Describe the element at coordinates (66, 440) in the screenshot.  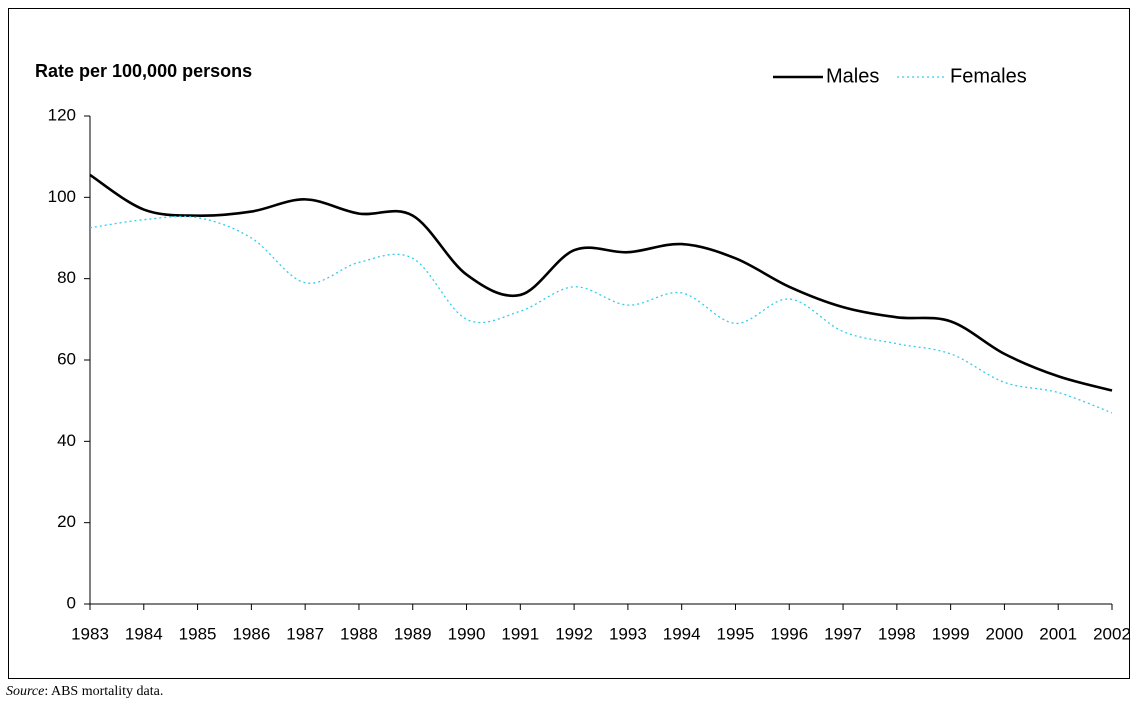
I see `y-tick-label: 40` at that location.